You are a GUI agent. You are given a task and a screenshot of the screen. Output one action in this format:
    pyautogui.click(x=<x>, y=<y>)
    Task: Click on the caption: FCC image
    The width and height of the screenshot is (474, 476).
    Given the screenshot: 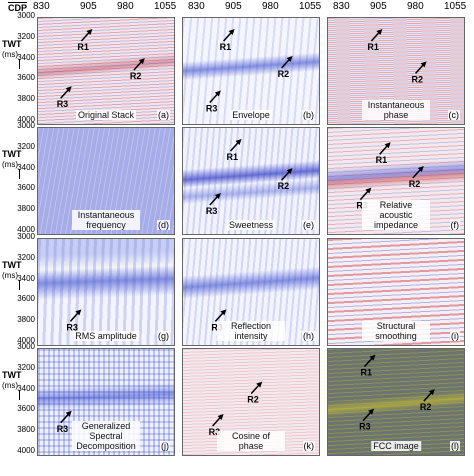 What is the action you would take?
    pyautogui.click(x=396, y=446)
    